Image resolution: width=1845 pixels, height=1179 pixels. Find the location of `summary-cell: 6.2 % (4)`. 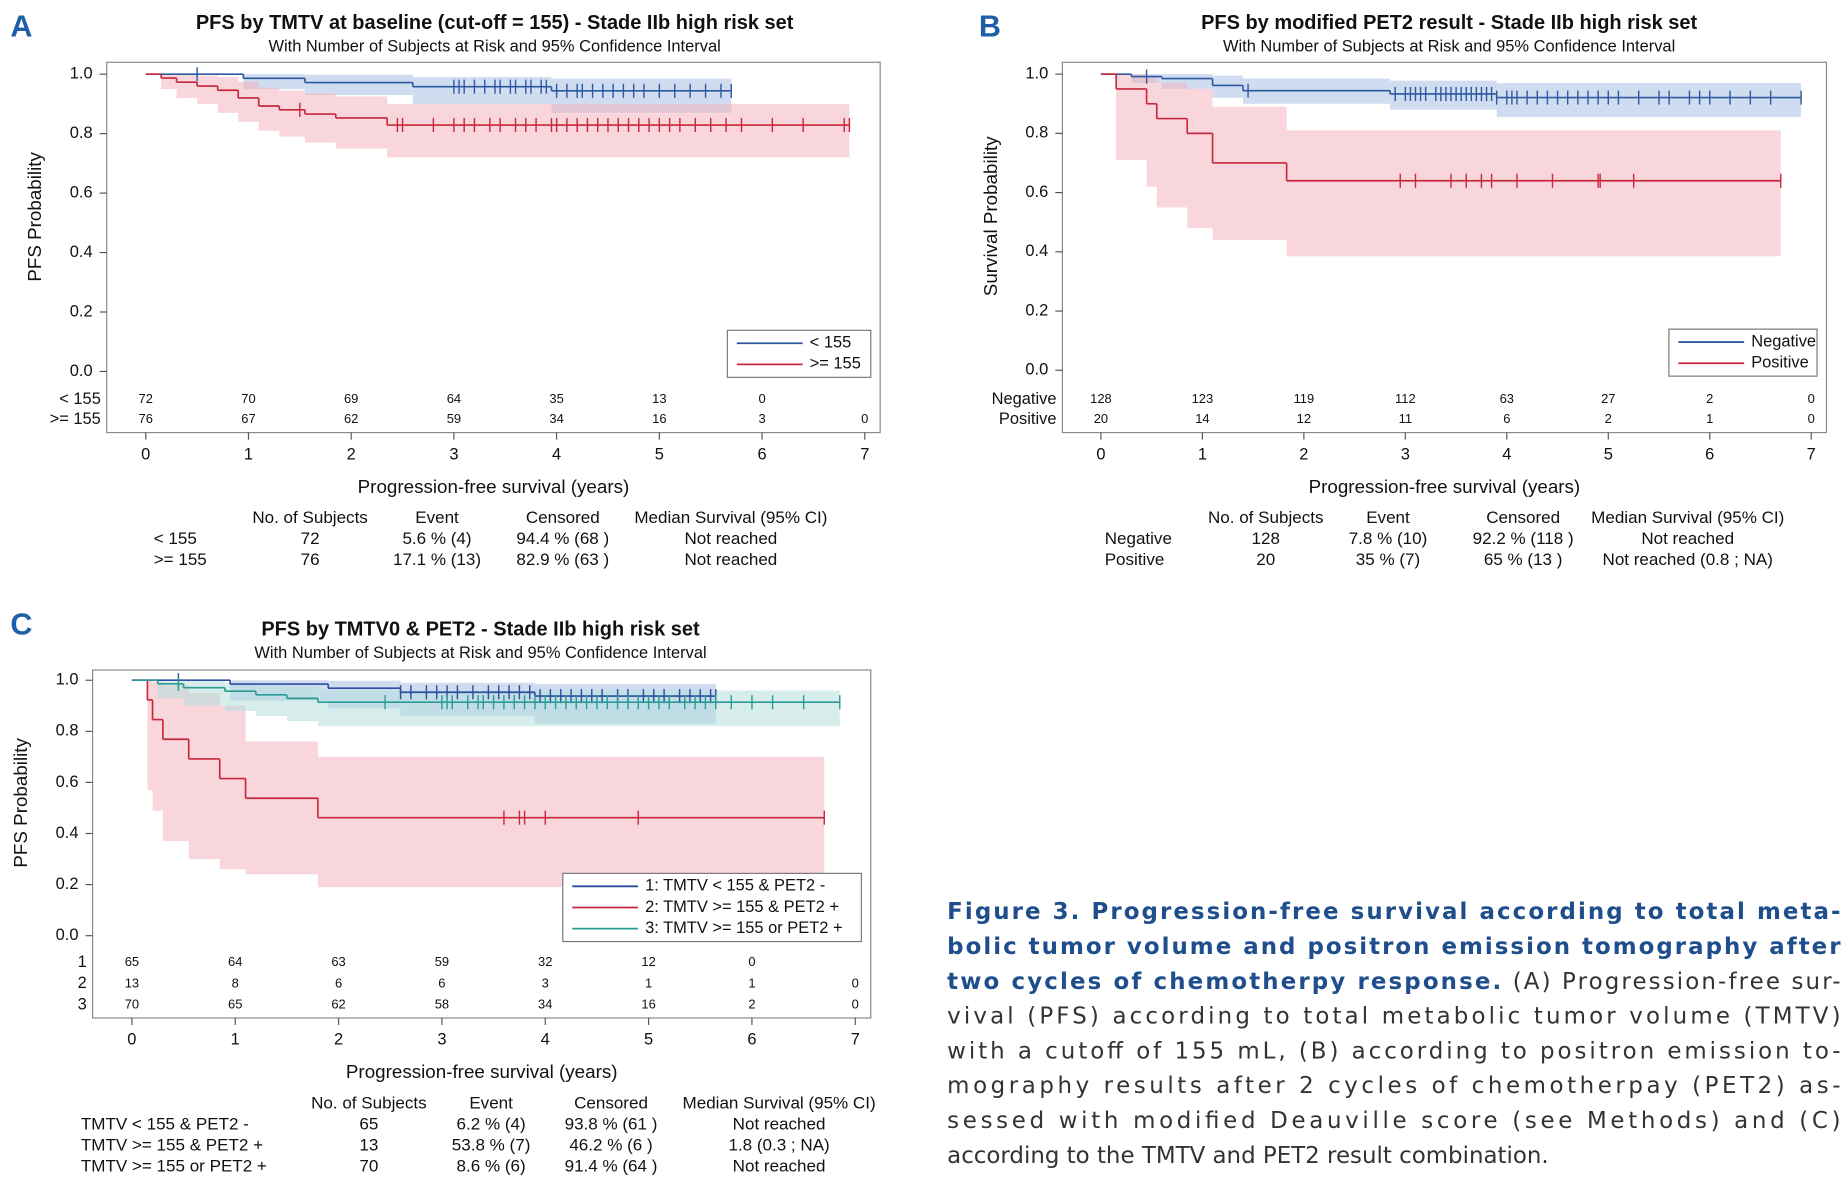

summary-cell: 6.2 % (4) is located at coordinates (491, 1123).